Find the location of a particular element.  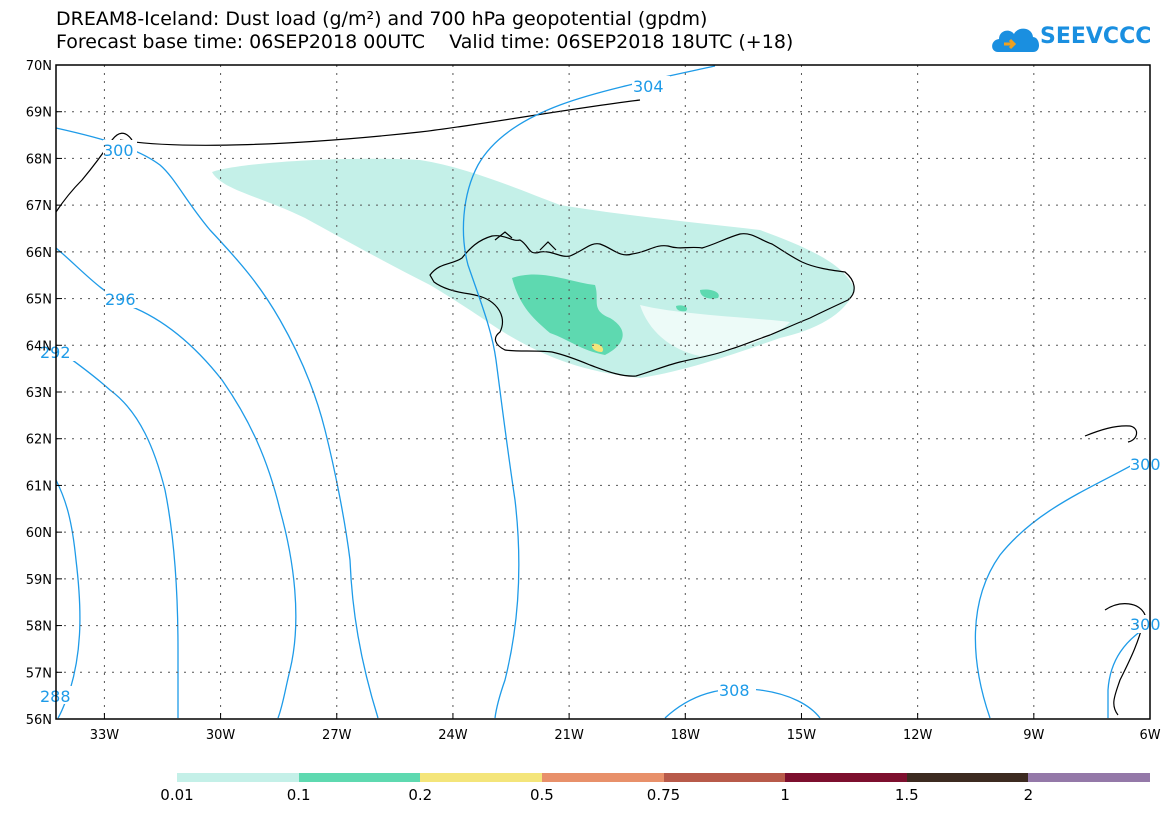

lat-label-68N: 68N is located at coordinates (39, 159).